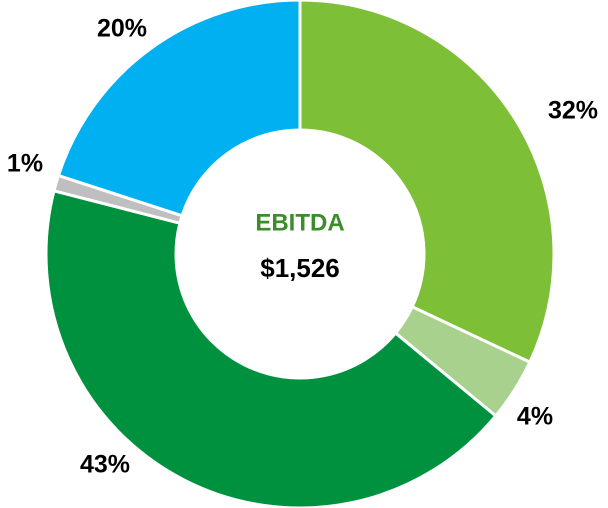  What do you see at coordinates (300, 268) in the screenshot?
I see `center-value: $1,526` at bounding box center [300, 268].